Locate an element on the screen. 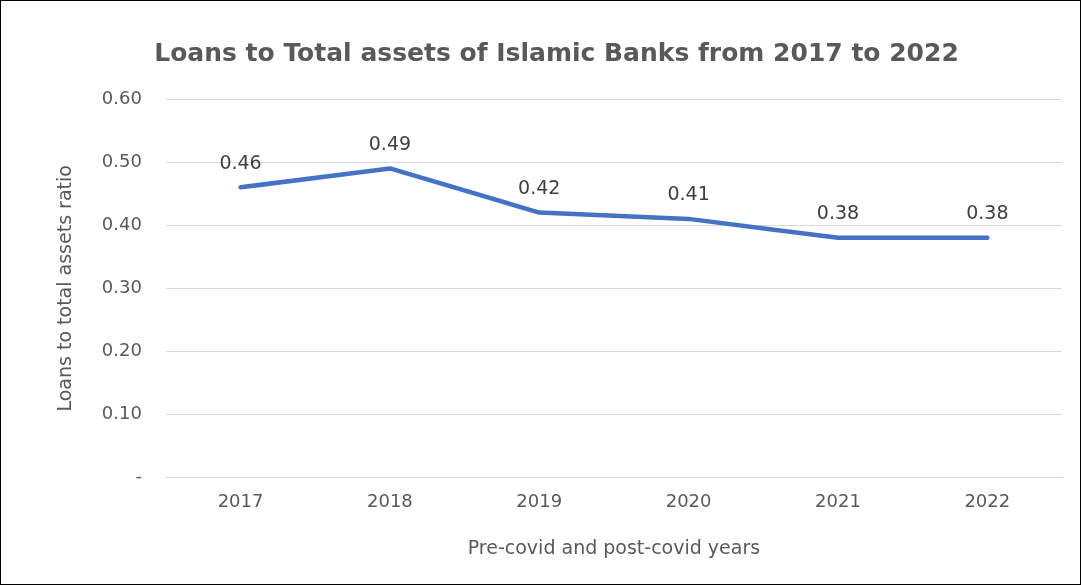 The image size is (1081, 585). y-tick-label: 0.40 is located at coordinates (121, 223).